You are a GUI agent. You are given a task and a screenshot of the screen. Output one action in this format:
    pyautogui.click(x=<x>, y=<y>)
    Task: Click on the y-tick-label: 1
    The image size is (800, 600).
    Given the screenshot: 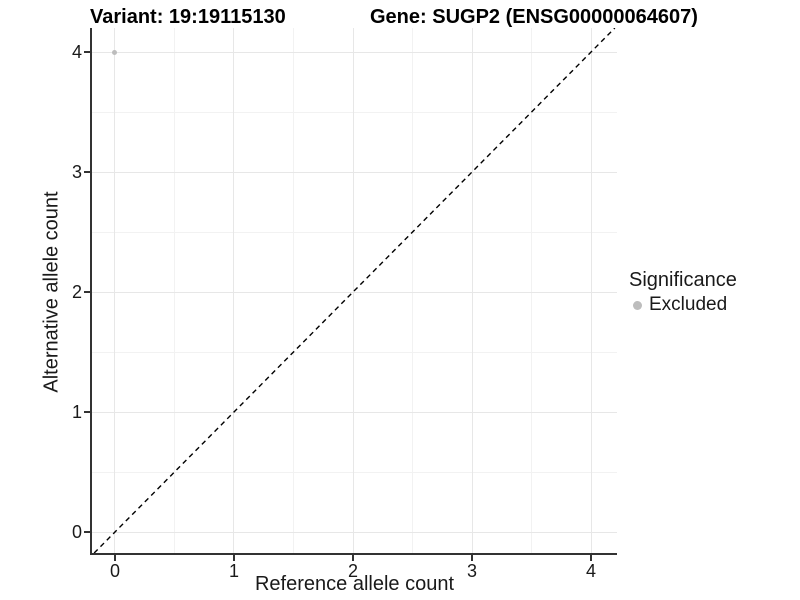 What is the action you would take?
    pyautogui.click(x=76, y=412)
    